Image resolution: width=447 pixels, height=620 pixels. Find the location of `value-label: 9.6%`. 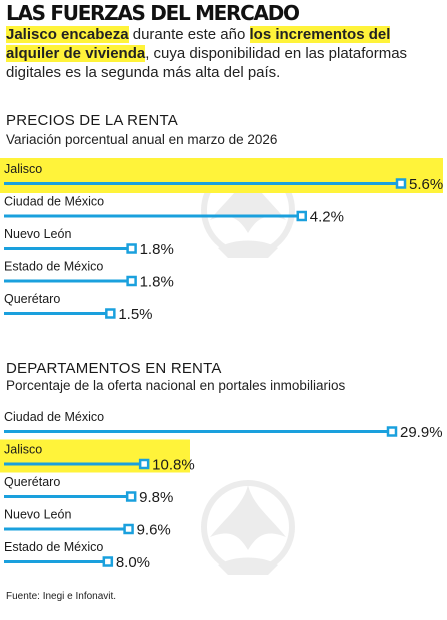

value-label: 9.6% is located at coordinates (154, 530).